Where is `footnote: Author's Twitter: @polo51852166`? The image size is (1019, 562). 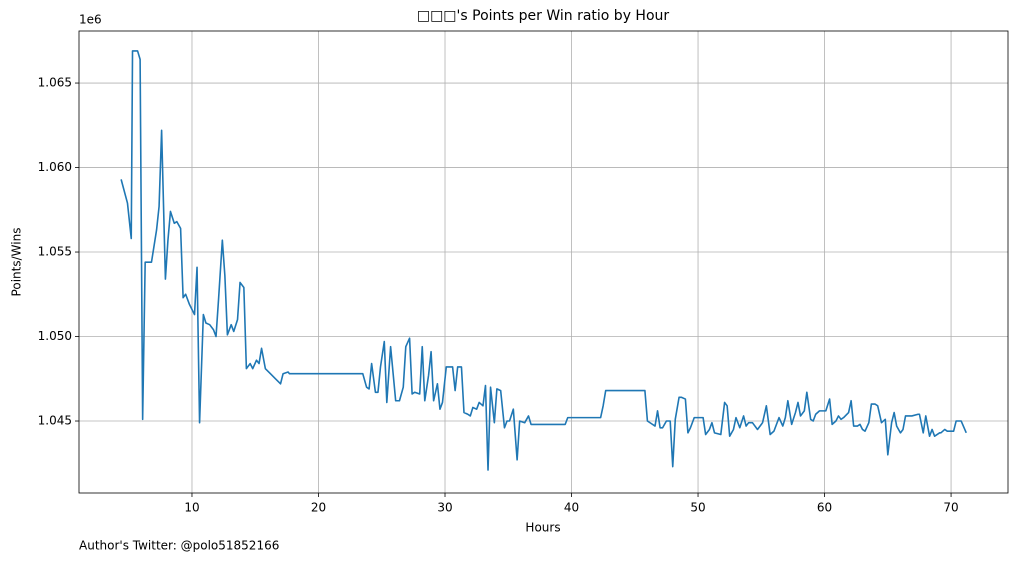
footnote: Author's Twitter: @polo51852166 is located at coordinates (179, 546).